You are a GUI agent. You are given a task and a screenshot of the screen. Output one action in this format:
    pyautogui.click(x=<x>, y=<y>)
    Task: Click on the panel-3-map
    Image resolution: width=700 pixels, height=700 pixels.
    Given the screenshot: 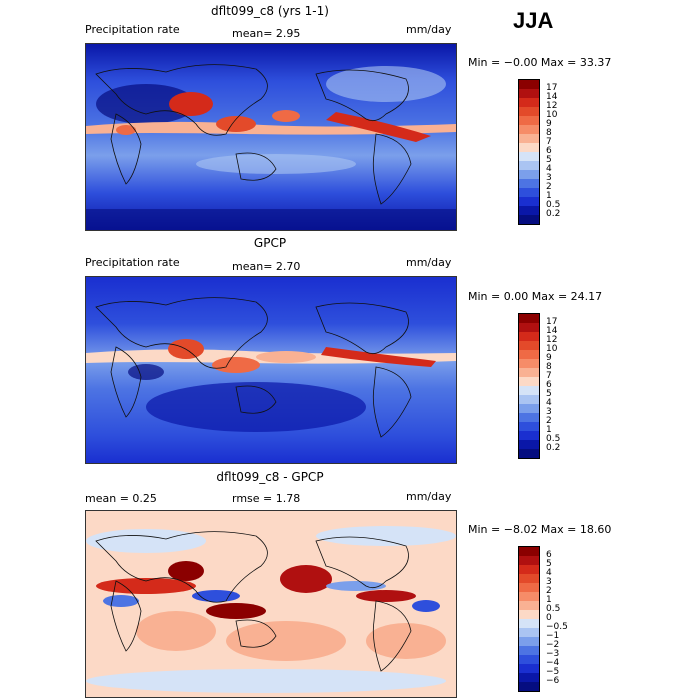 What is the action you would take?
    pyautogui.click(x=271, y=604)
    